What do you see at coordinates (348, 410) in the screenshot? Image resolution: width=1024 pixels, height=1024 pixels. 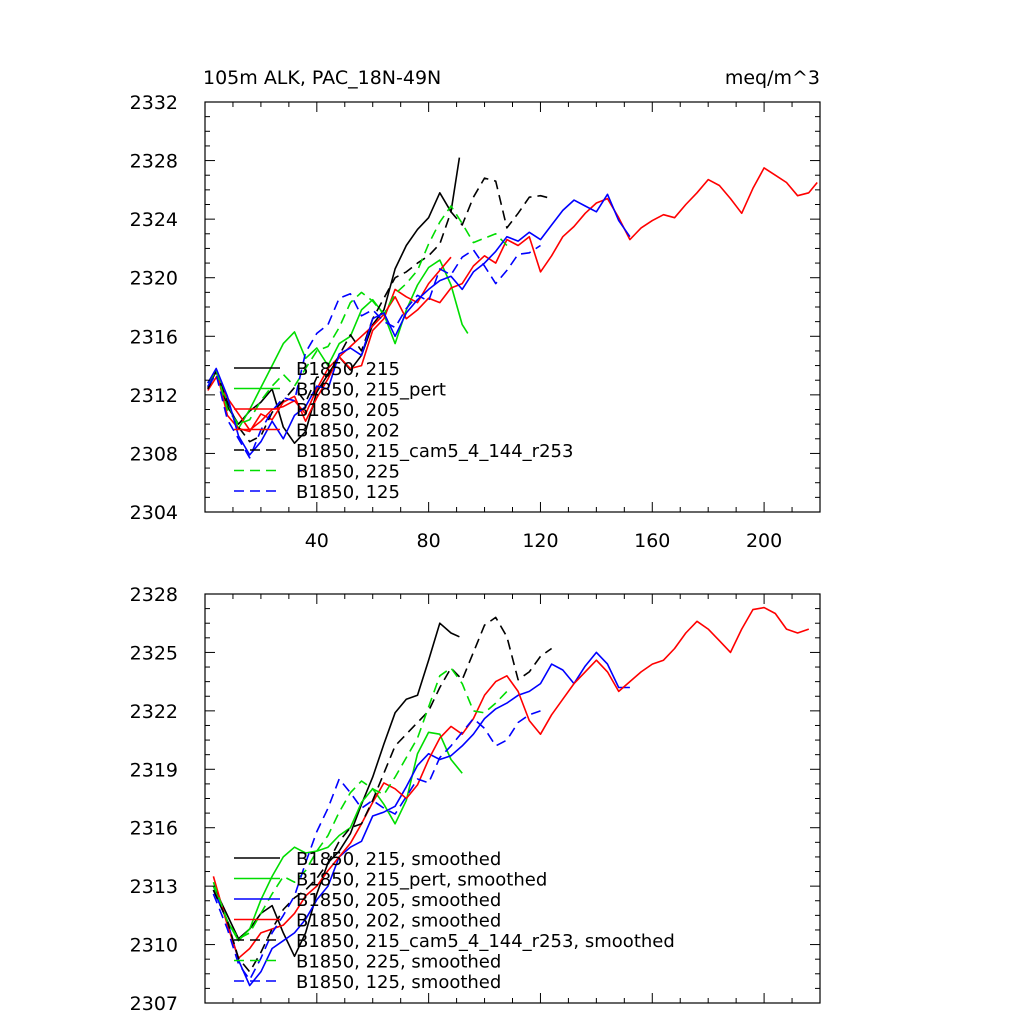 I see `legend-label: B1850, 205` at bounding box center [348, 410].